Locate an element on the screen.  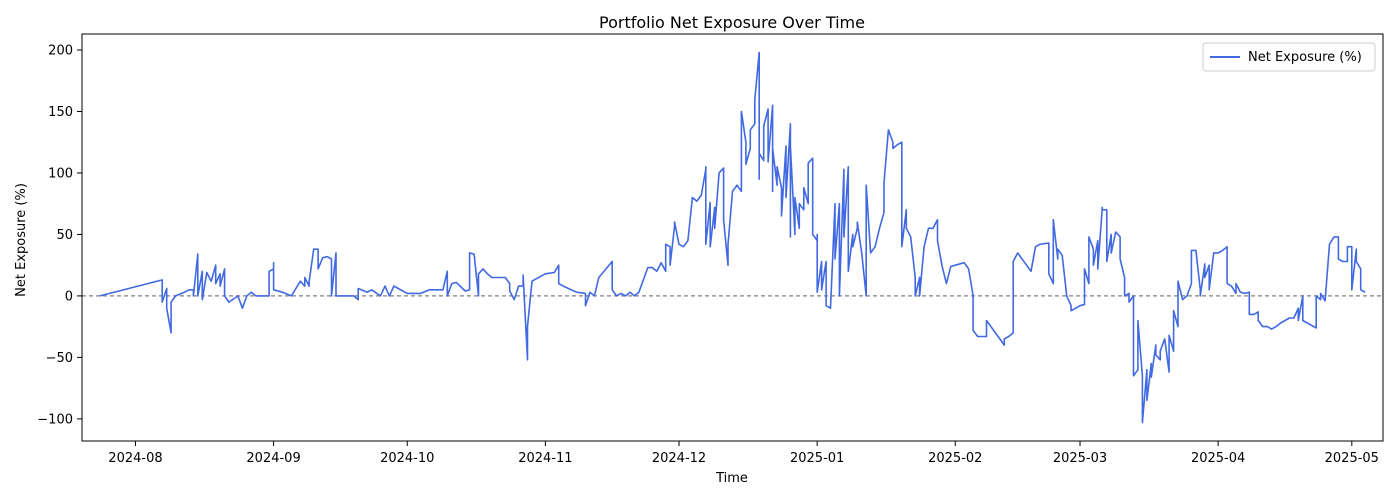
chart-title: Portfolio Net Exposure Over Time is located at coordinates (732, 22).